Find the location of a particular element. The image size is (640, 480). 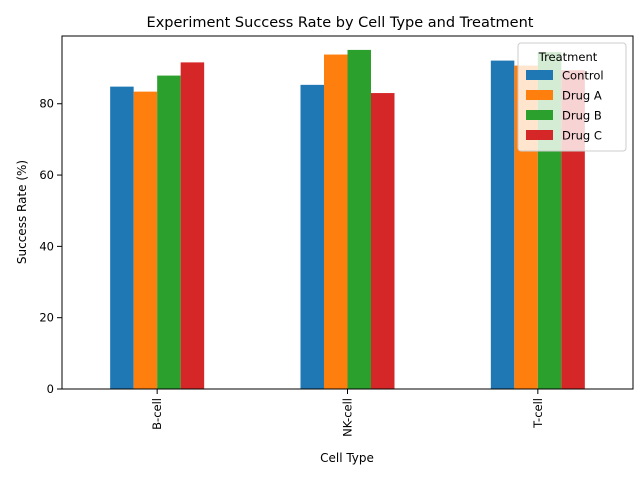

y-tick-label: 40 is located at coordinates (46, 246).